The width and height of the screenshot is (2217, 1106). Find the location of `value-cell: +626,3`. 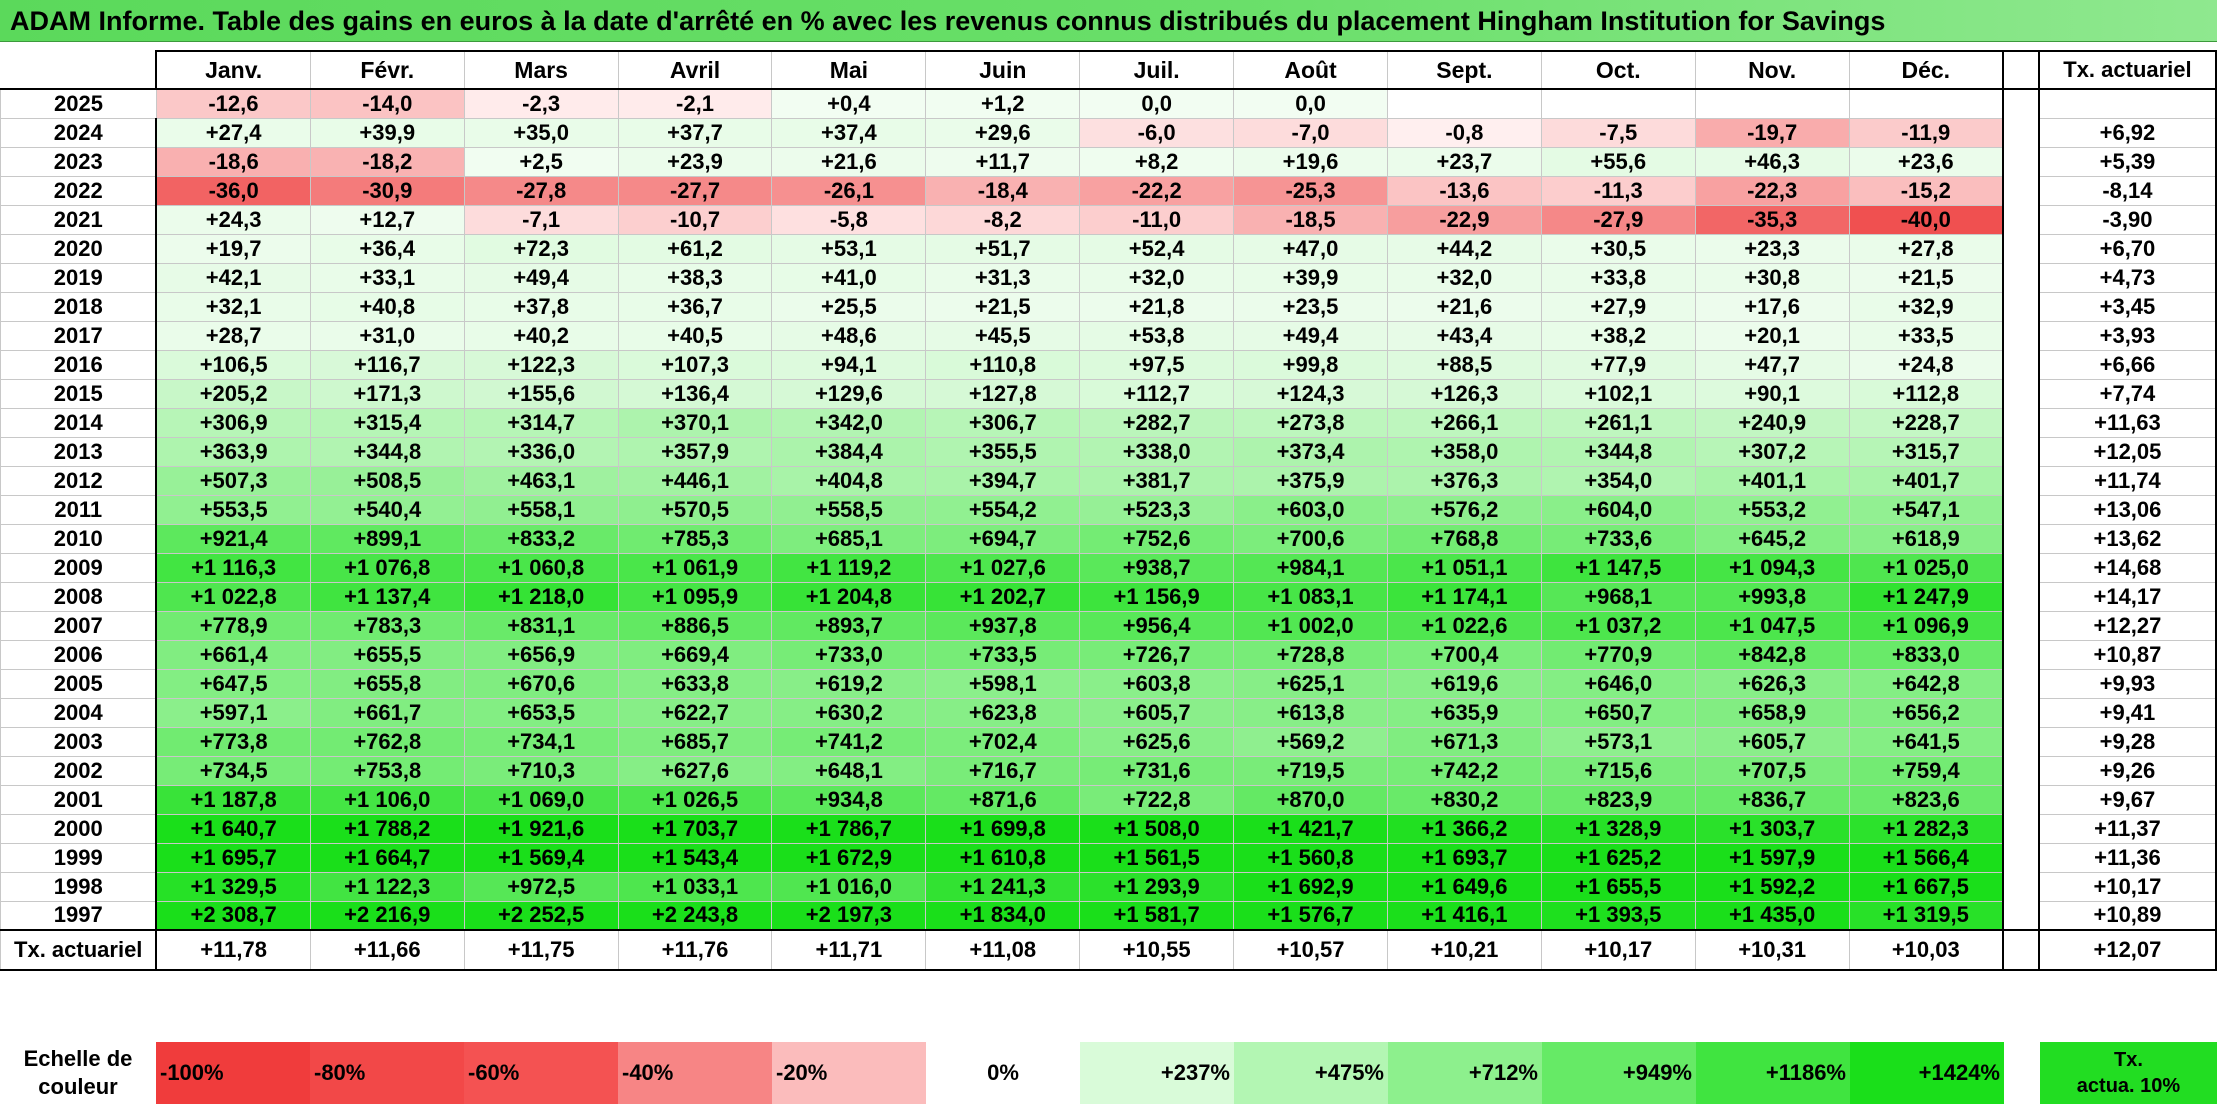

value-cell: +626,3 is located at coordinates (1772, 683).